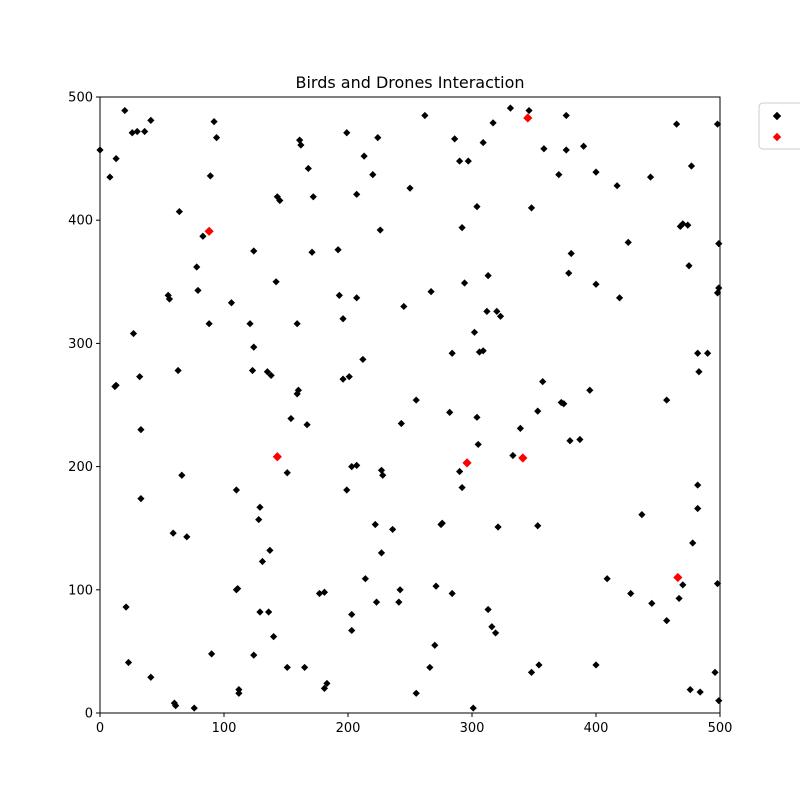 This screenshot has width=800, height=800. I want to click on y-tick-label: 200, so click(80, 467).